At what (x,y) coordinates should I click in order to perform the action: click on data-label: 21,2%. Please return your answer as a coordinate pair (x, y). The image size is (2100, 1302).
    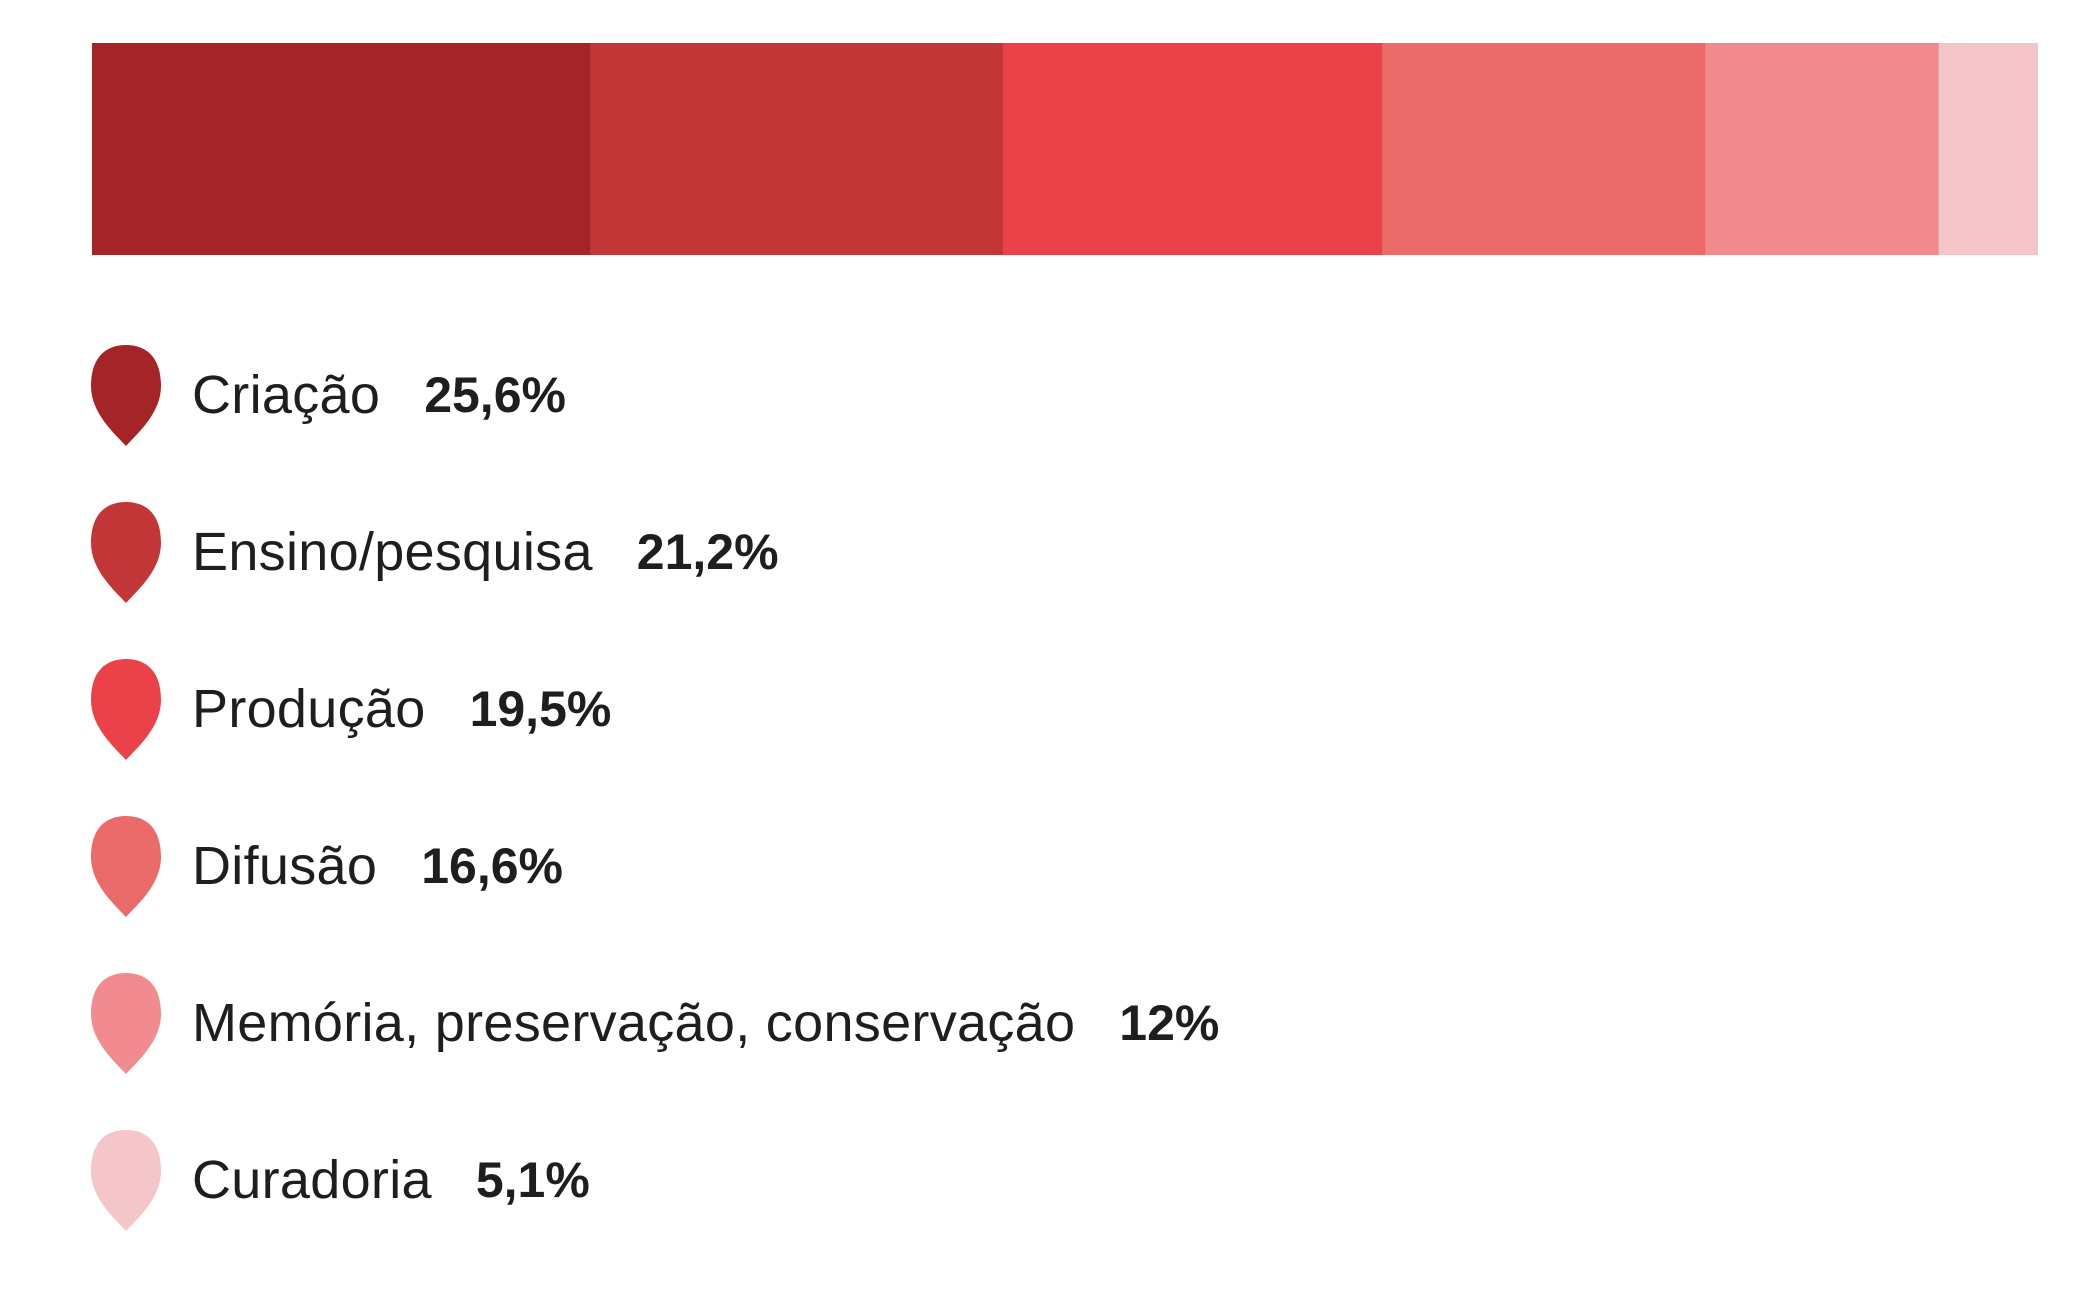
    Looking at the image, I should click on (707, 552).